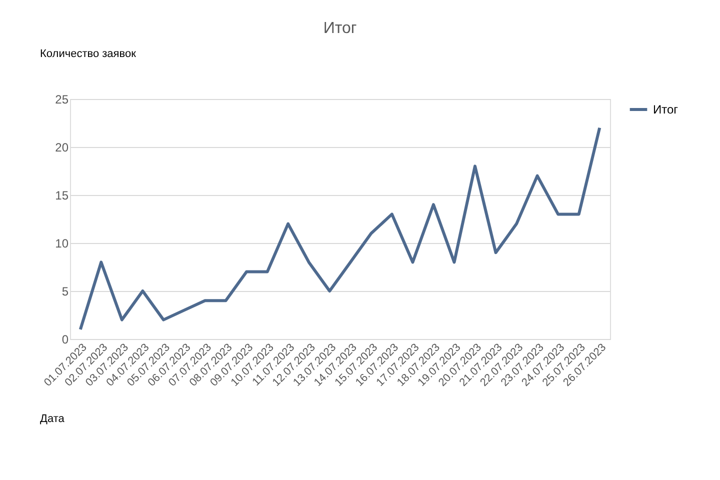  Describe the element at coordinates (340, 28) in the screenshot. I see `chart-title: Итог` at that location.